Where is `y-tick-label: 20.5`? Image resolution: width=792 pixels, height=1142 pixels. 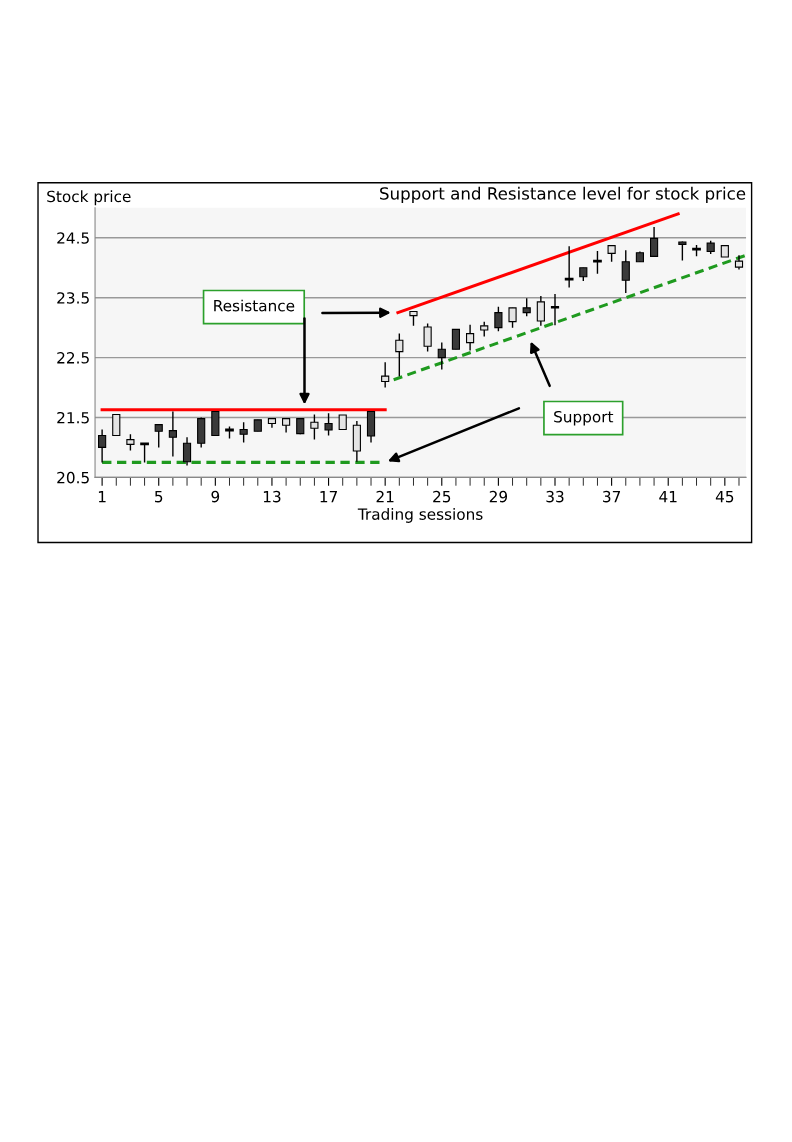 y-tick-label: 20.5 is located at coordinates (73, 477).